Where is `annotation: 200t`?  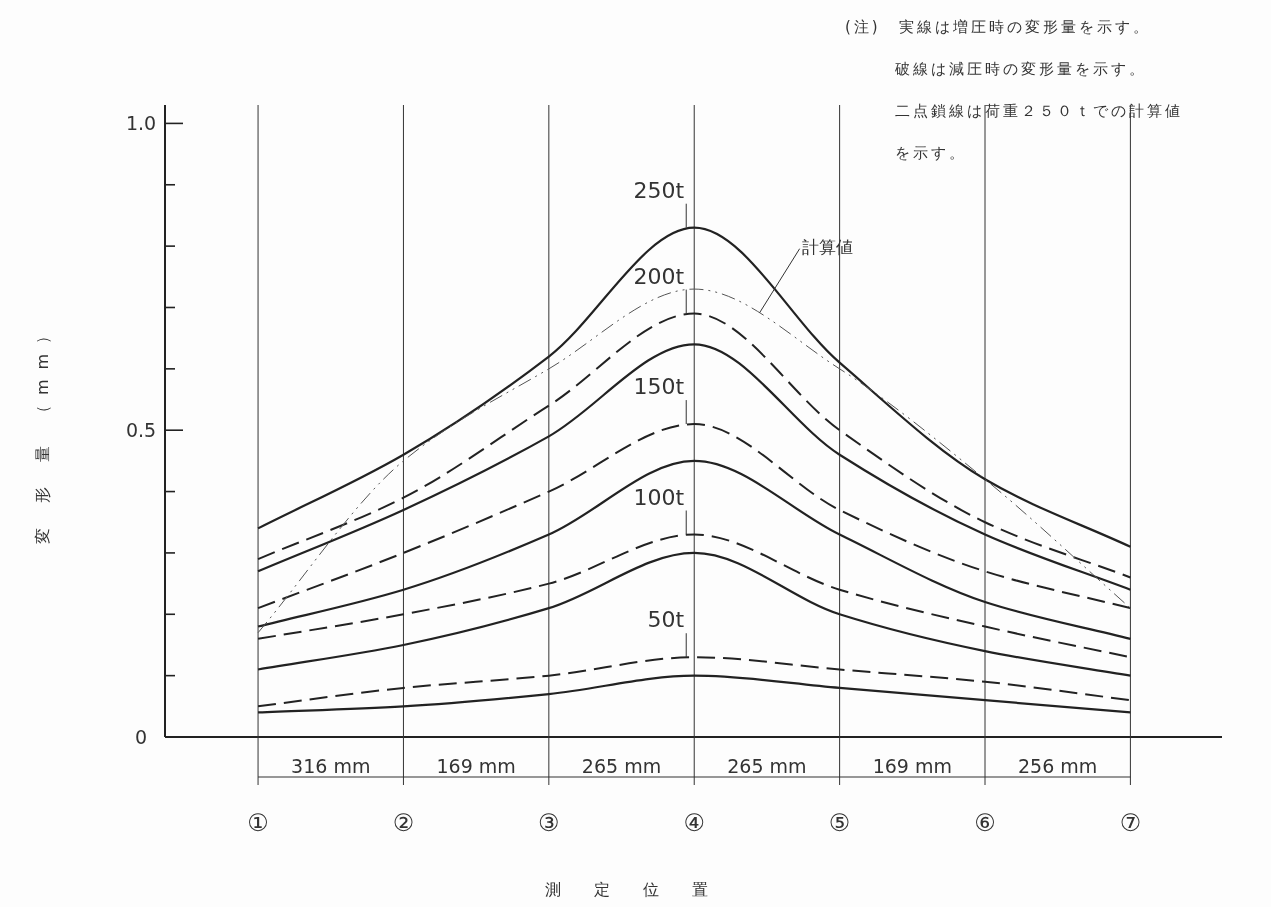
annotation: 200t is located at coordinates (659, 276).